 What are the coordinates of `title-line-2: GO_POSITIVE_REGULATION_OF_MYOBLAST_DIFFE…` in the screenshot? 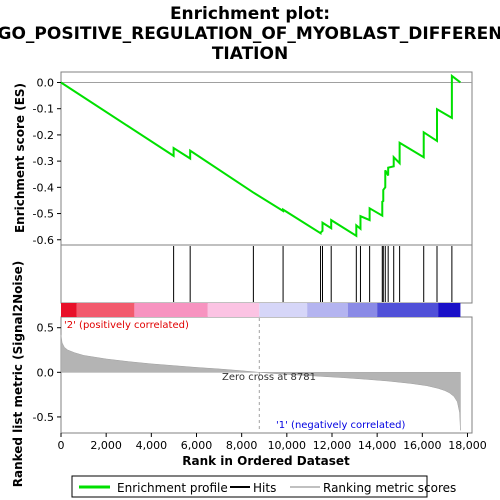 It's located at (250, 34).